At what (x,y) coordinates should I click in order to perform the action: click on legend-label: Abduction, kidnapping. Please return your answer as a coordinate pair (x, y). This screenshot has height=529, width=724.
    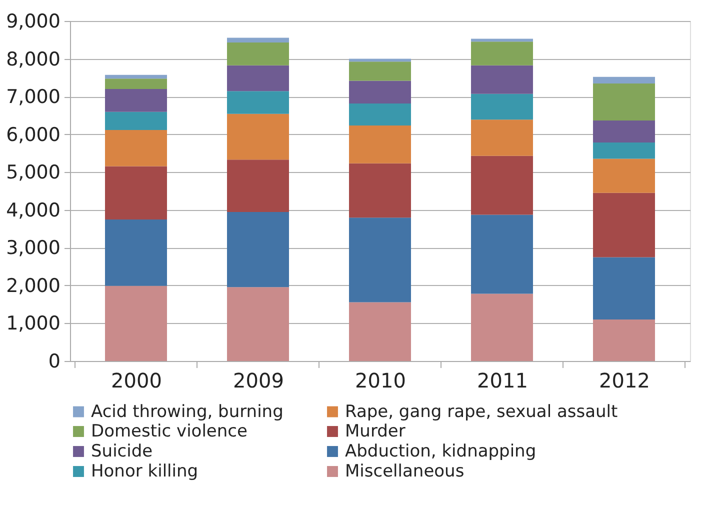
    Looking at the image, I should click on (440, 452).